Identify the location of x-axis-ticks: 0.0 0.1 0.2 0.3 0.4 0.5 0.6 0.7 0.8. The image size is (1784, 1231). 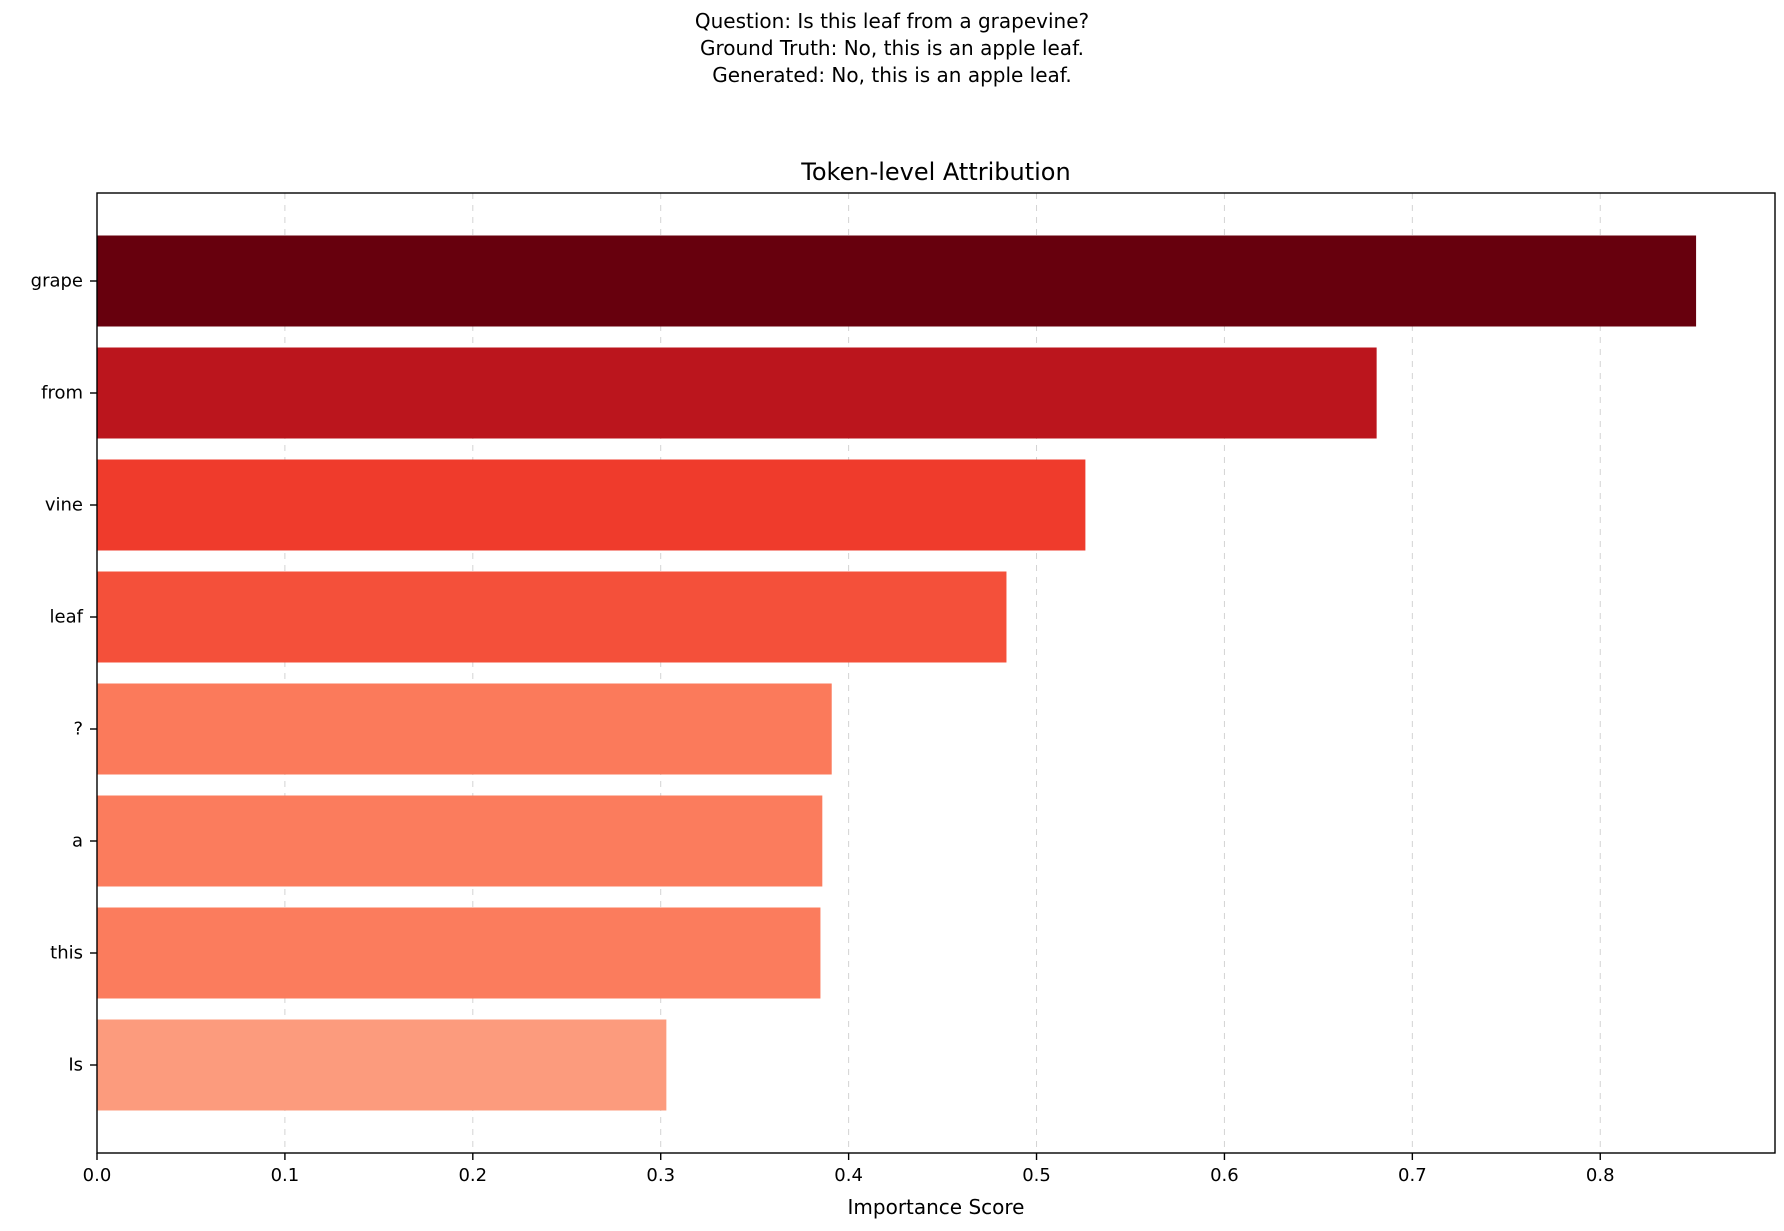
(849, 1169).